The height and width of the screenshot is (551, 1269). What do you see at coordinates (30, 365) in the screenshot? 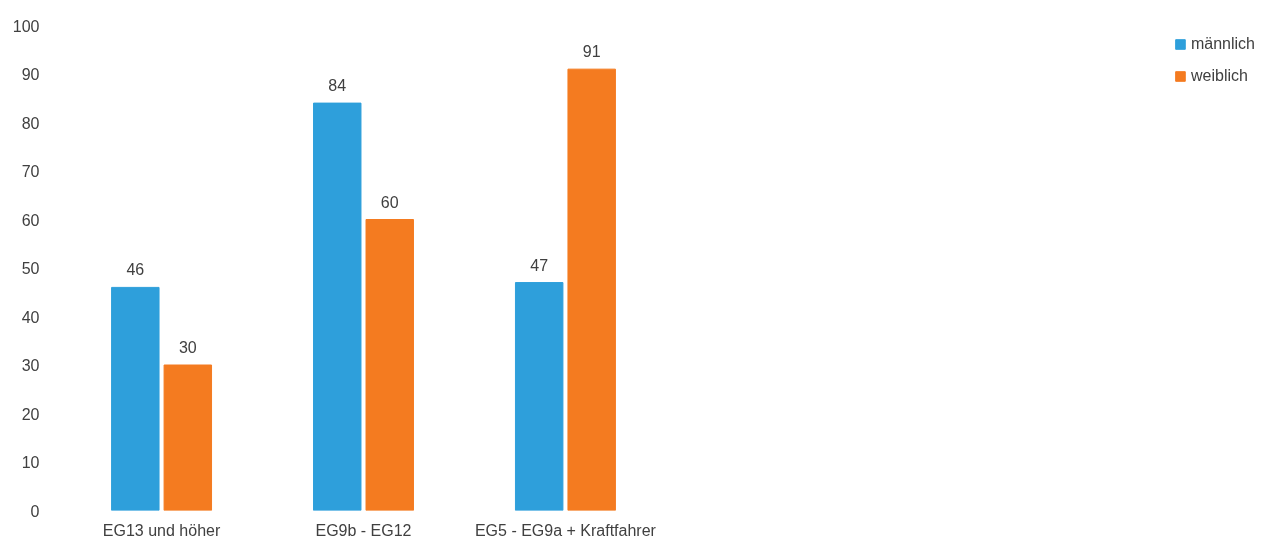
I see `y-tick-label: 30` at bounding box center [30, 365].